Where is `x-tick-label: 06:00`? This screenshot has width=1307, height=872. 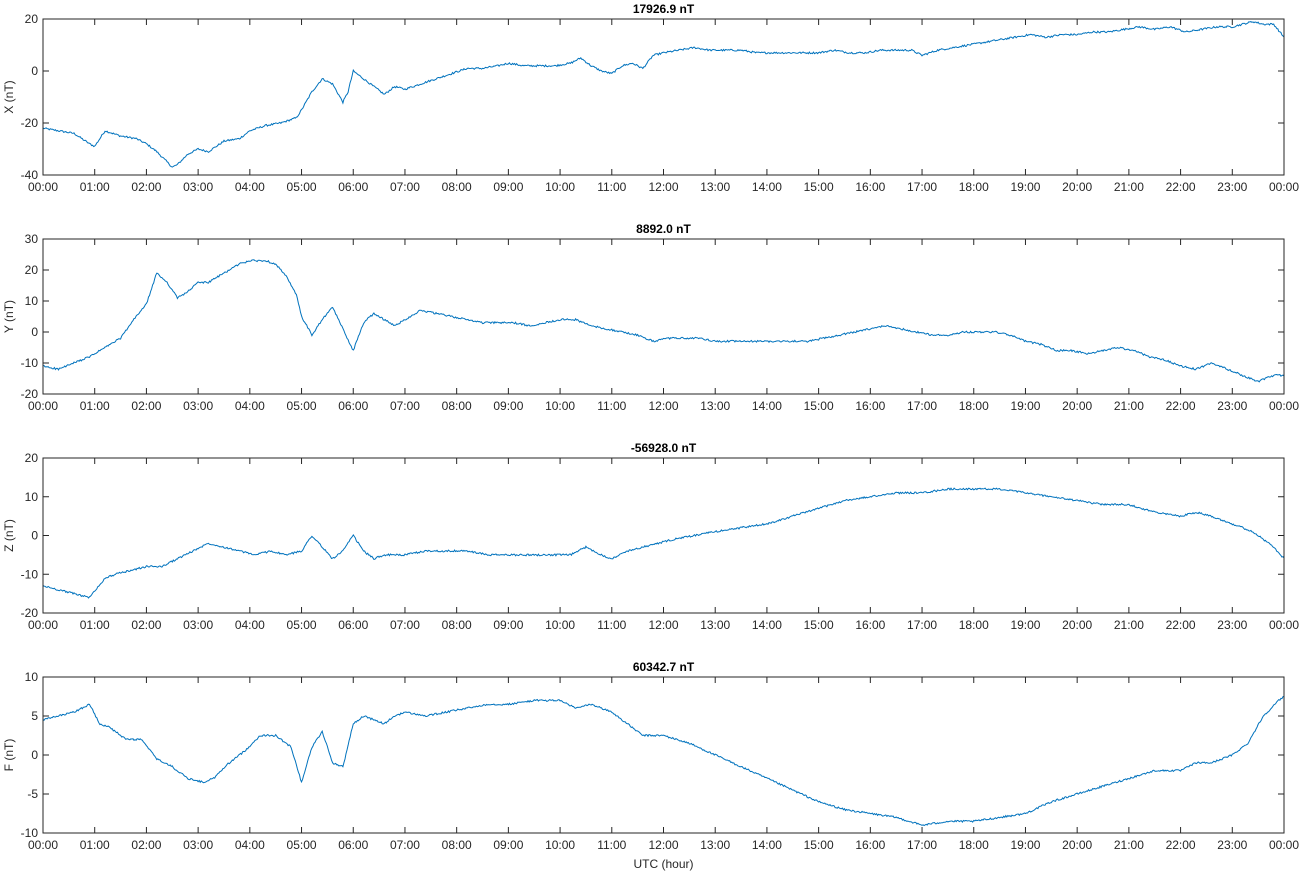 x-tick-label: 06:00 is located at coordinates (353, 625).